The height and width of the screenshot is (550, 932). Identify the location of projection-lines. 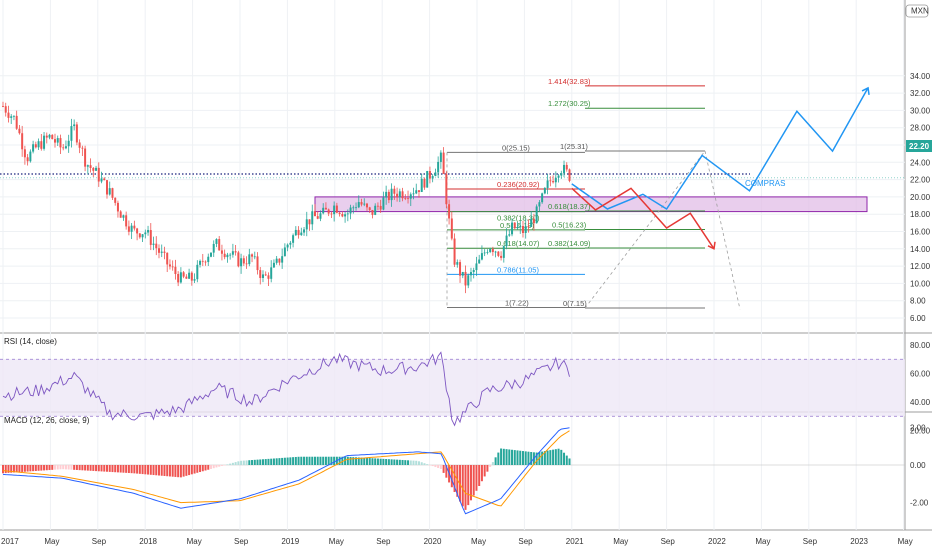
(720, 168).